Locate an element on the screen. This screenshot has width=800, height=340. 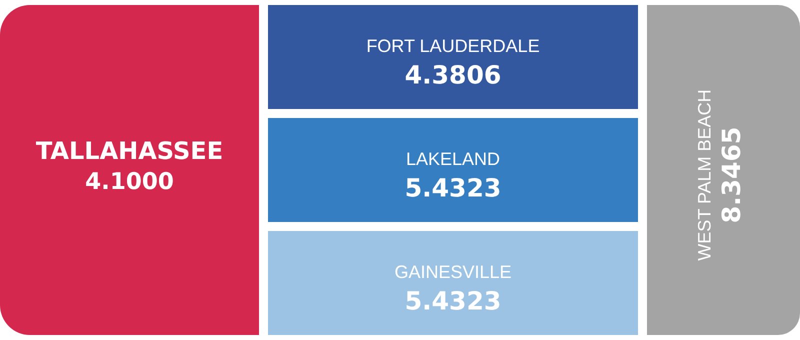
data-label: 4.1000 is located at coordinates (129, 181).